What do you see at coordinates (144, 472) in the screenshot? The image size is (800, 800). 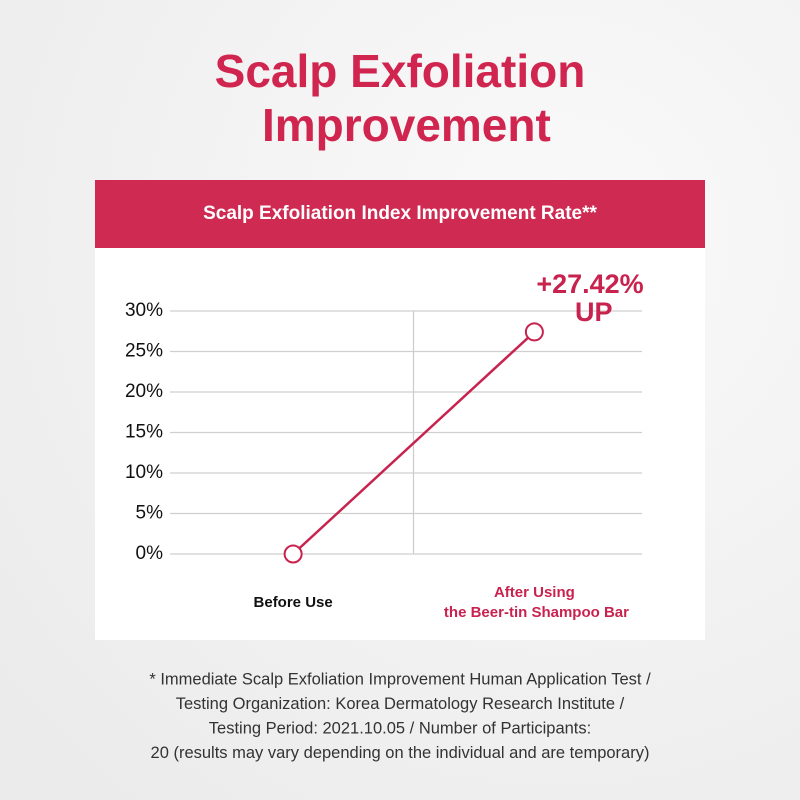 I see `y-tick-label: 10%` at bounding box center [144, 472].